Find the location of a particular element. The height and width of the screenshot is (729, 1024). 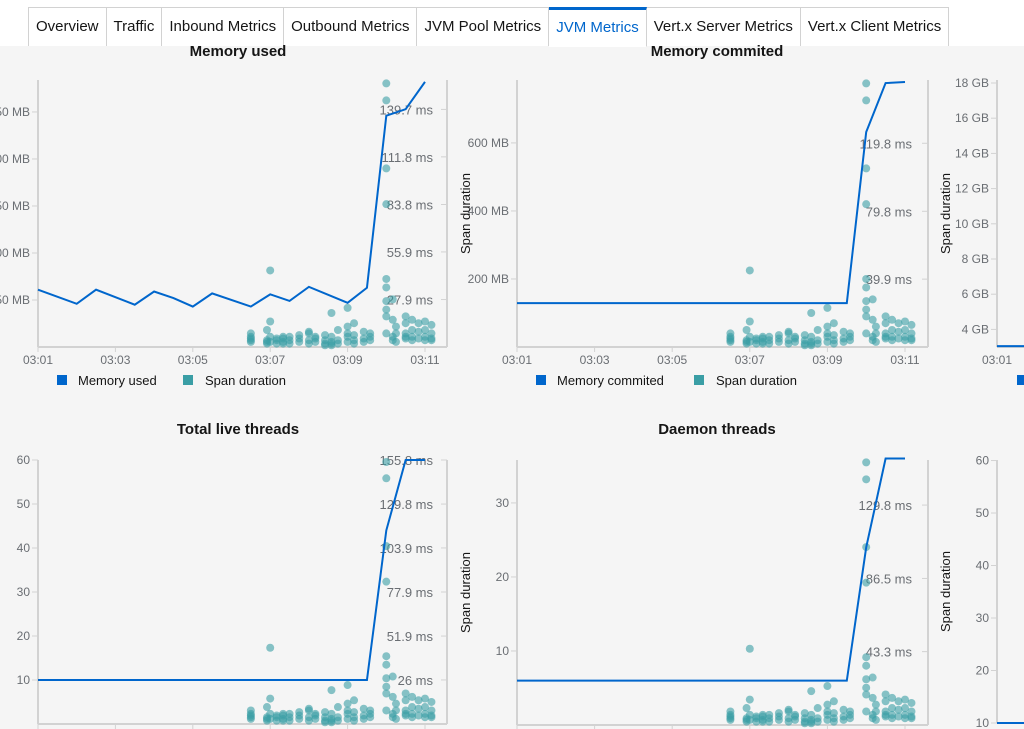

tab-inbound-metrics: Inbound Metrics is located at coordinates (223, 27).